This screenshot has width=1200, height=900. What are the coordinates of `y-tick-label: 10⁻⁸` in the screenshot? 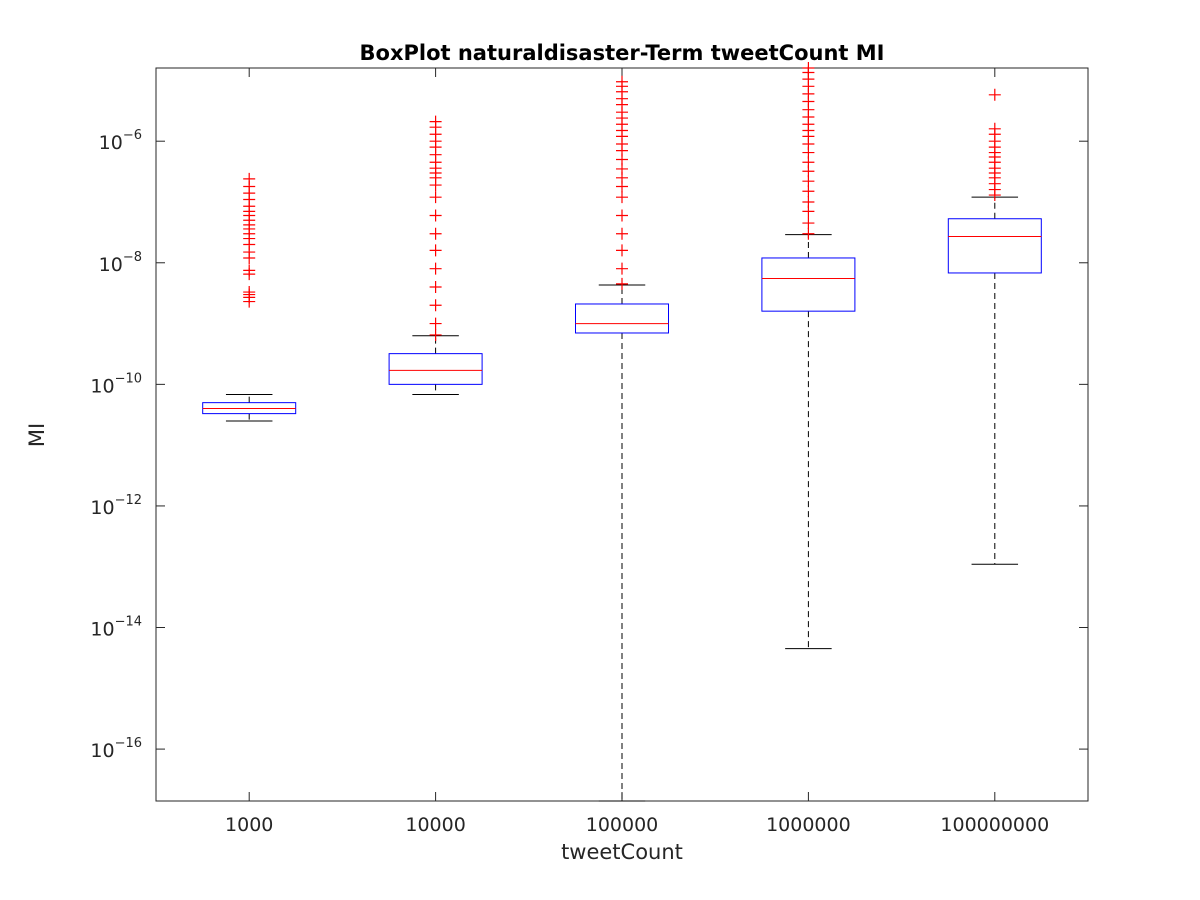 It's located at (120, 263).